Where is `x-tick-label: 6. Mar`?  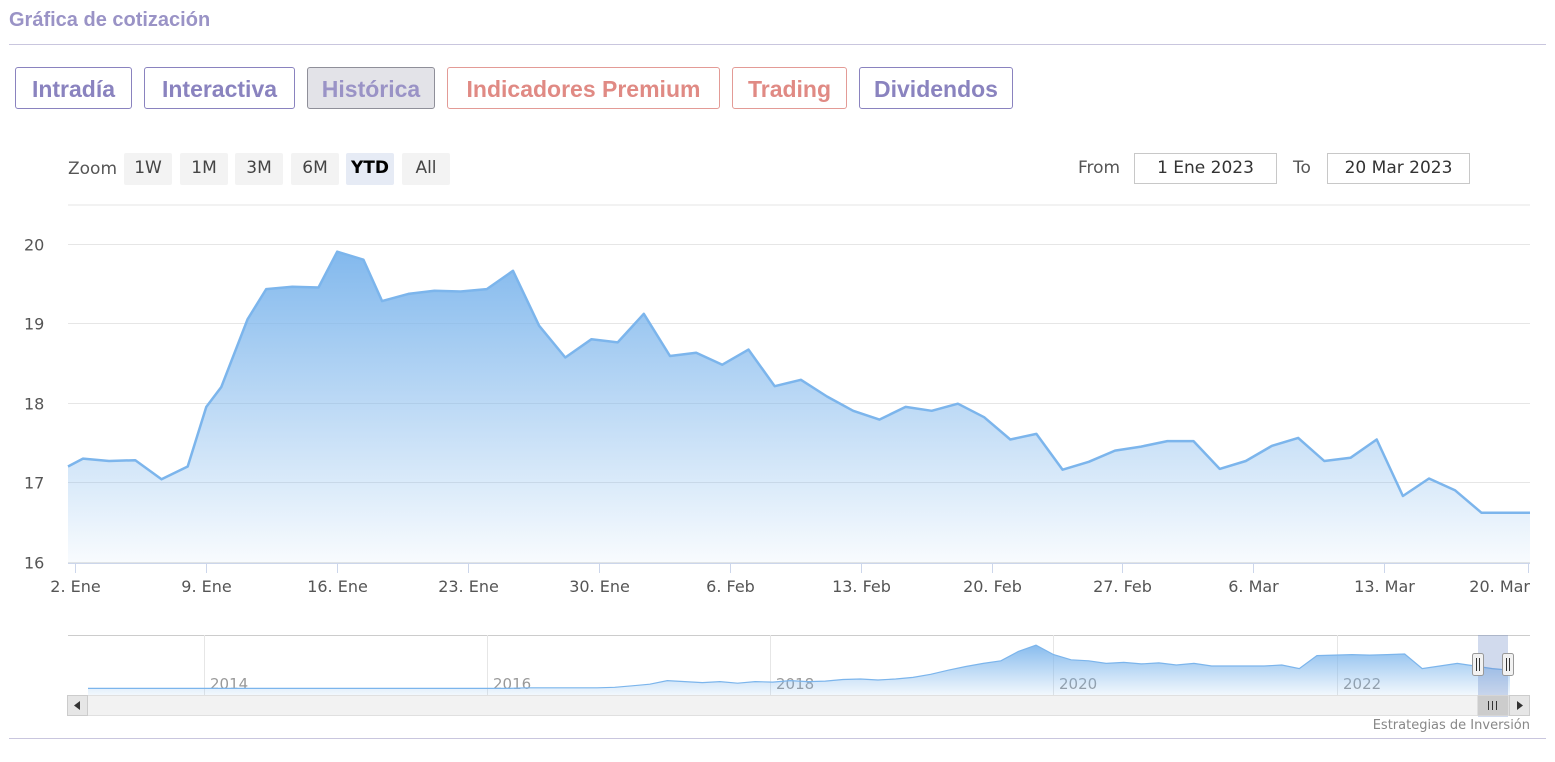 x-tick-label: 6. Mar is located at coordinates (1253, 586).